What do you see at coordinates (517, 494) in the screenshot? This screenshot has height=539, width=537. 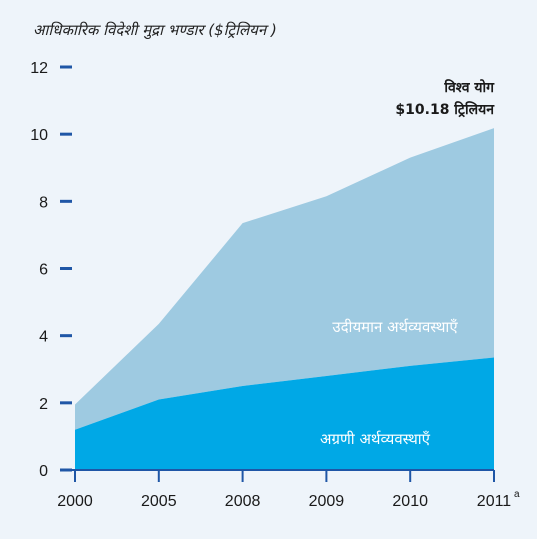 I see `x-tick-superscript: a` at bounding box center [517, 494].